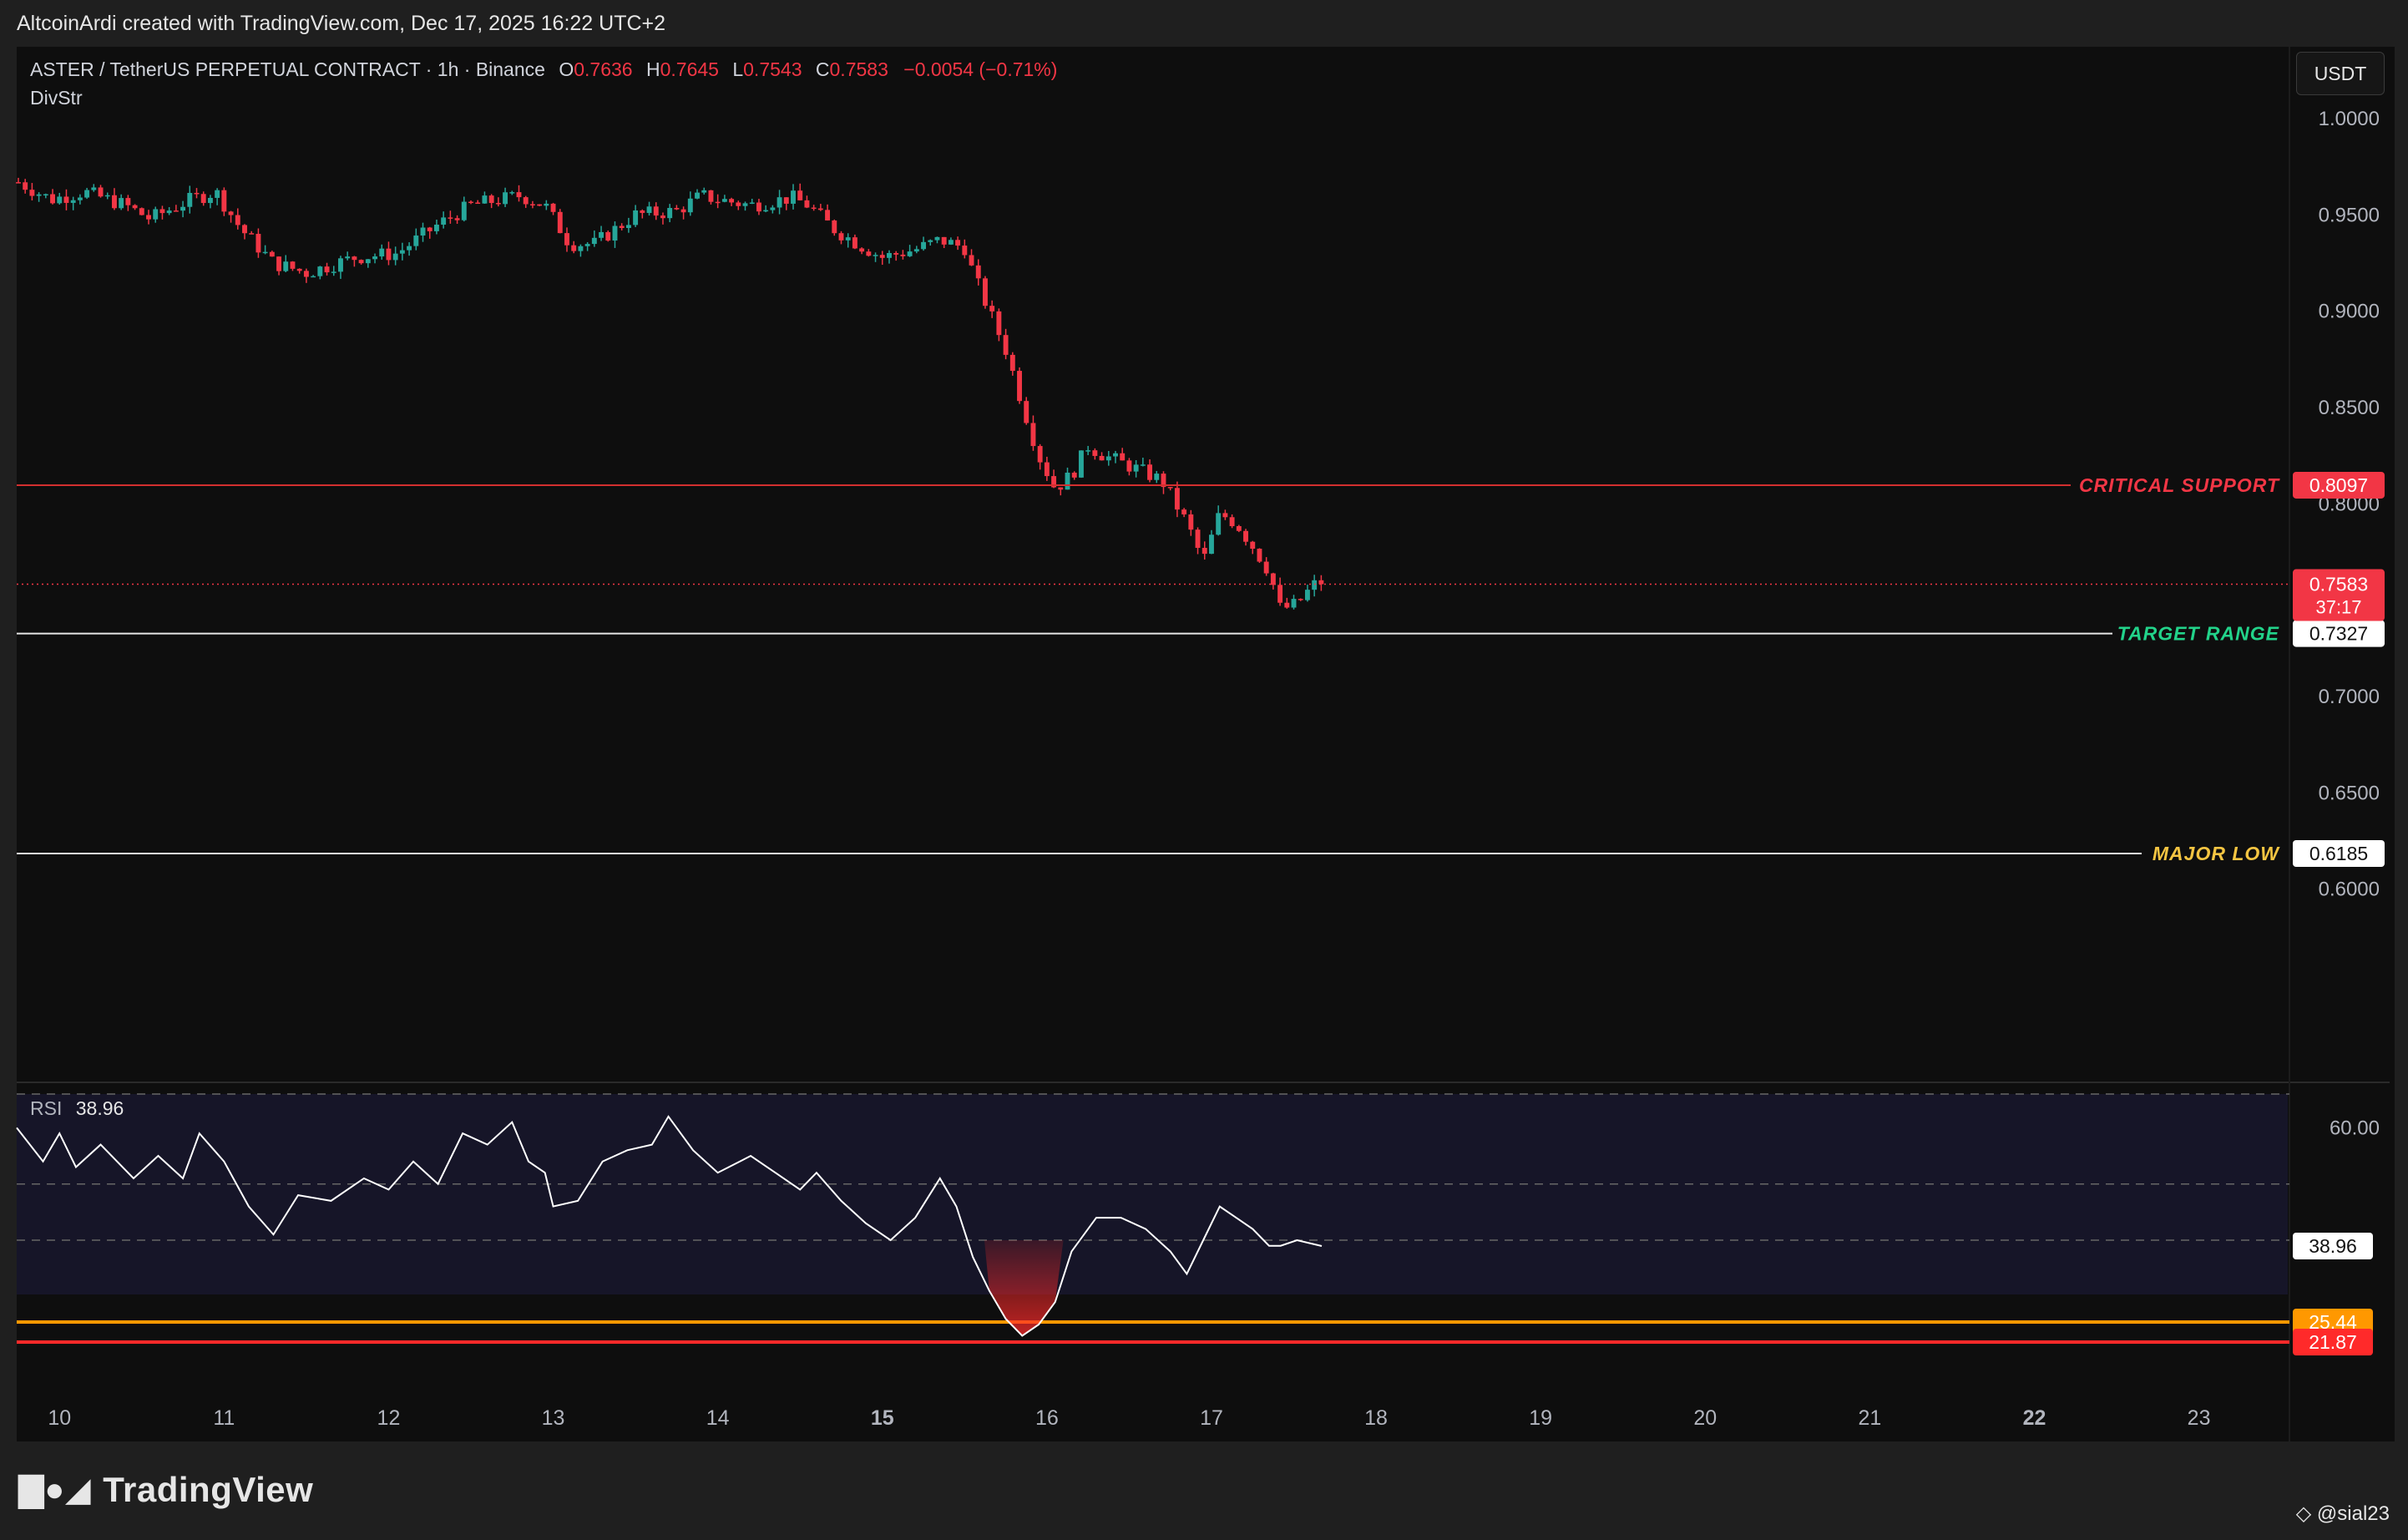 The width and height of the screenshot is (2408, 1540). Describe the element at coordinates (165, 1490) in the screenshot. I see `tradingview-logo: ▇●◢ TradingView` at that location.